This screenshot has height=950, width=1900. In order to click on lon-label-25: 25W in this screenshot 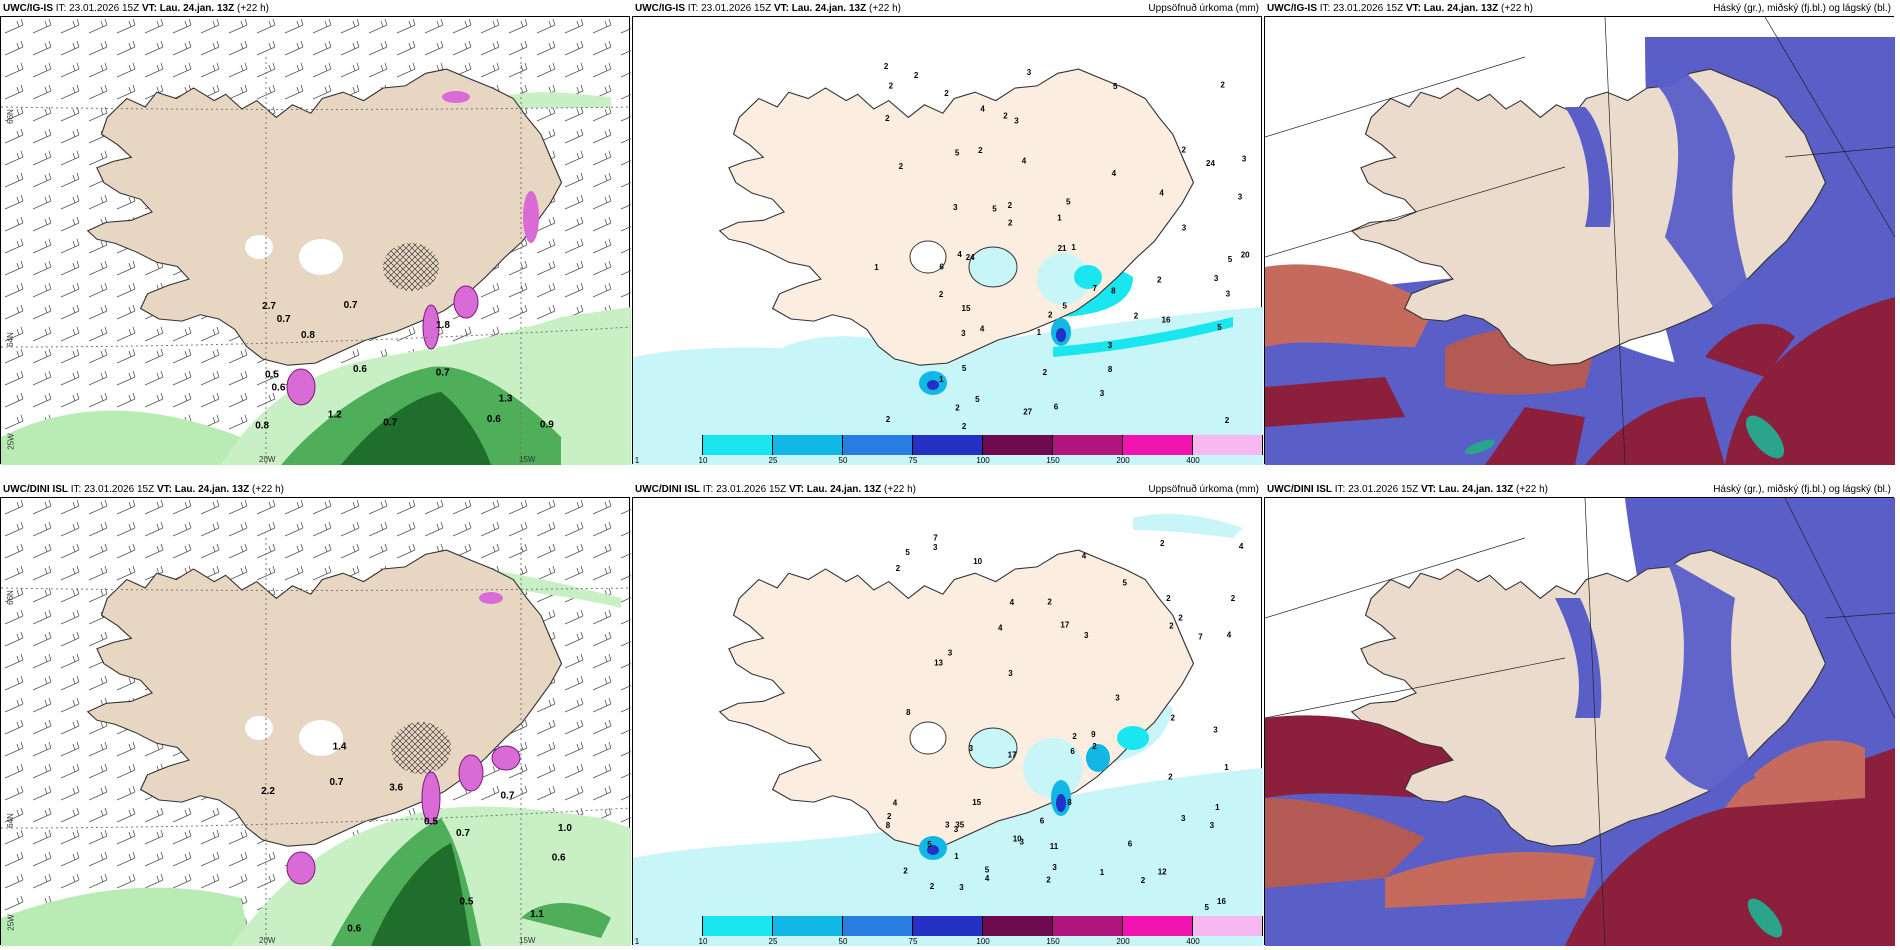, I will do `click(11, 922)`.